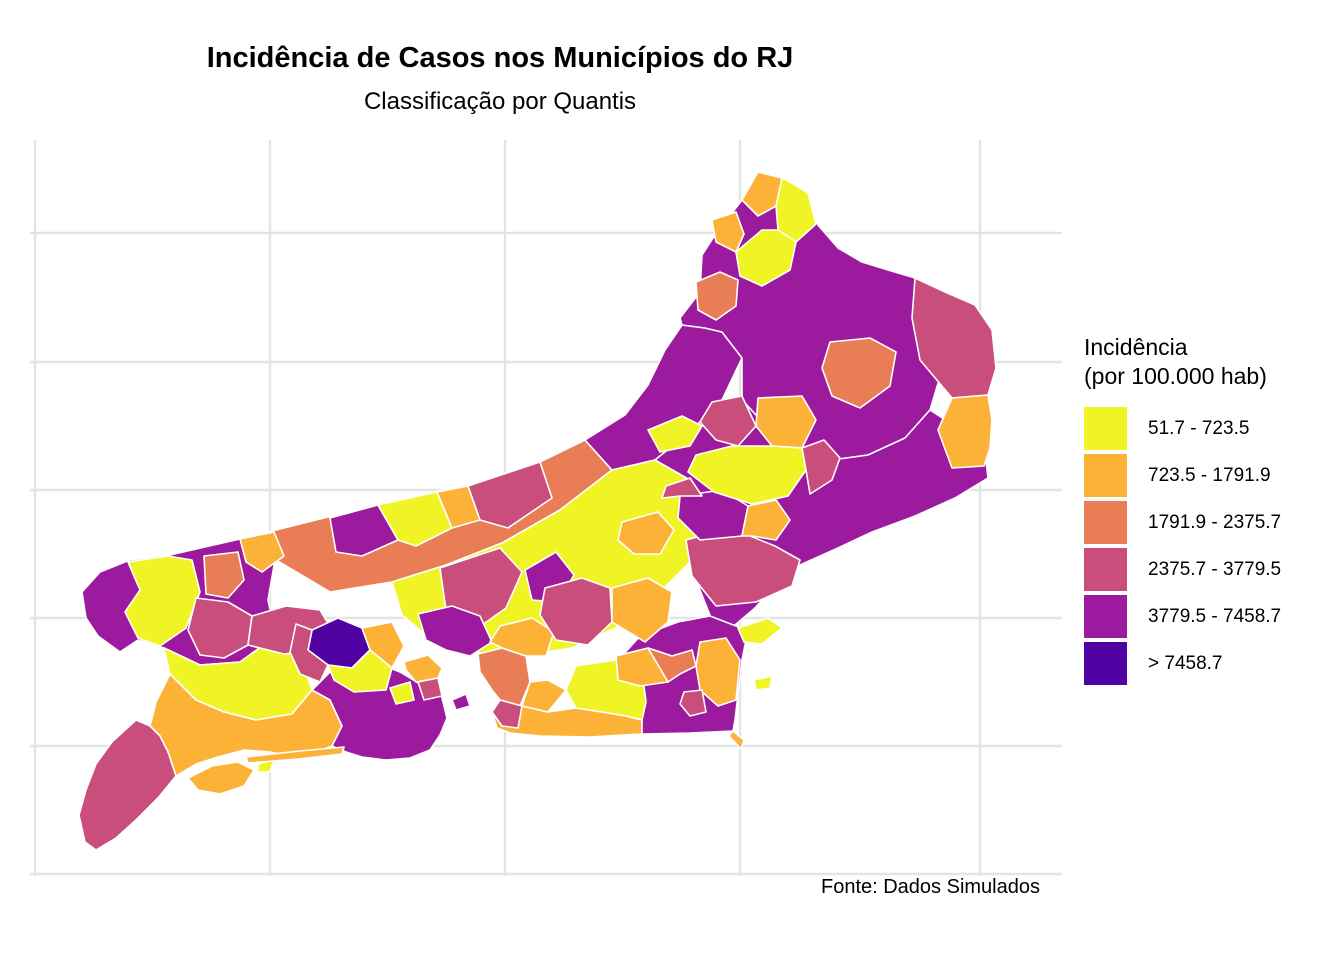 This screenshot has width=1344, height=960. I want to click on legend-title: Incidência (por 100.000 hab), so click(1209, 362).